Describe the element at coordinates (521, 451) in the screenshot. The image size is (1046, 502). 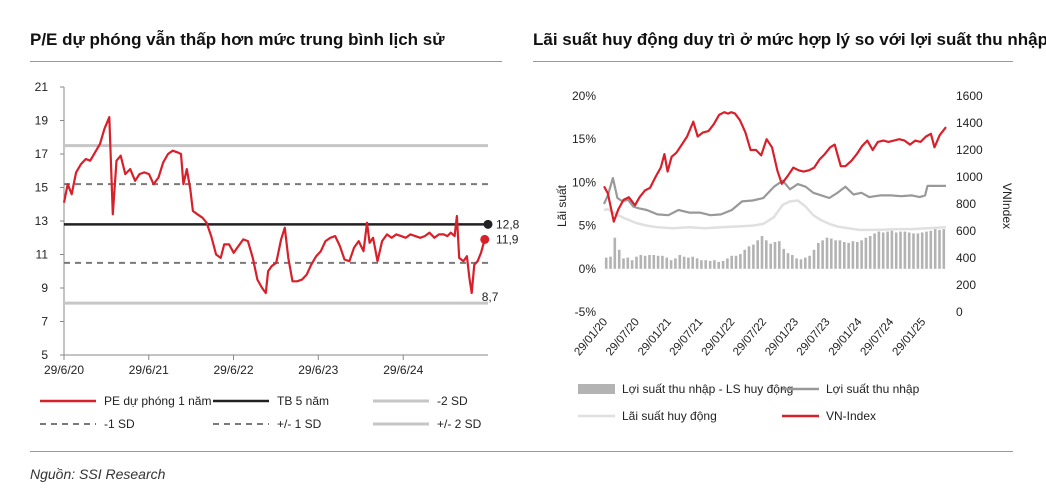
I see `footer-rule` at that location.